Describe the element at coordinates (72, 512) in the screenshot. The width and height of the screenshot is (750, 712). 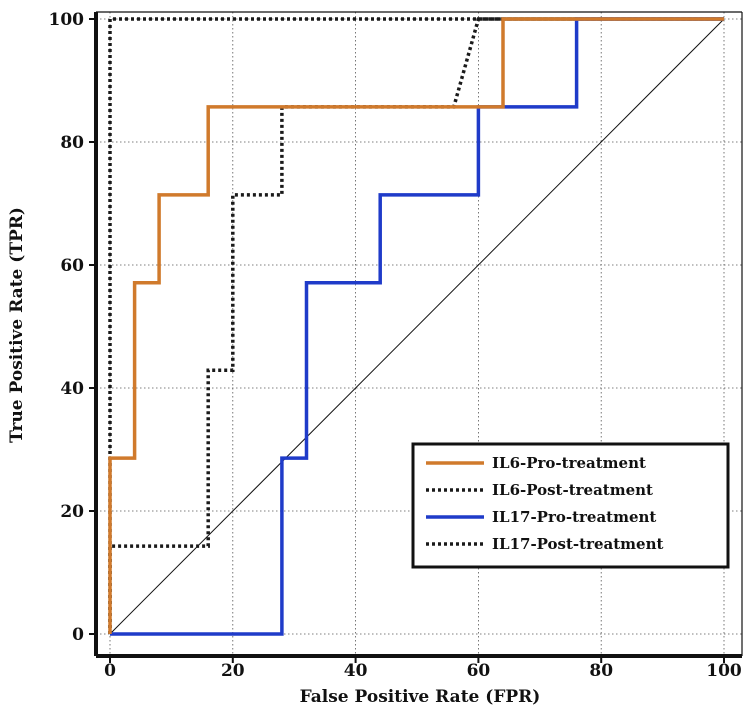
I see `y-tick-label-20: 20` at that location.